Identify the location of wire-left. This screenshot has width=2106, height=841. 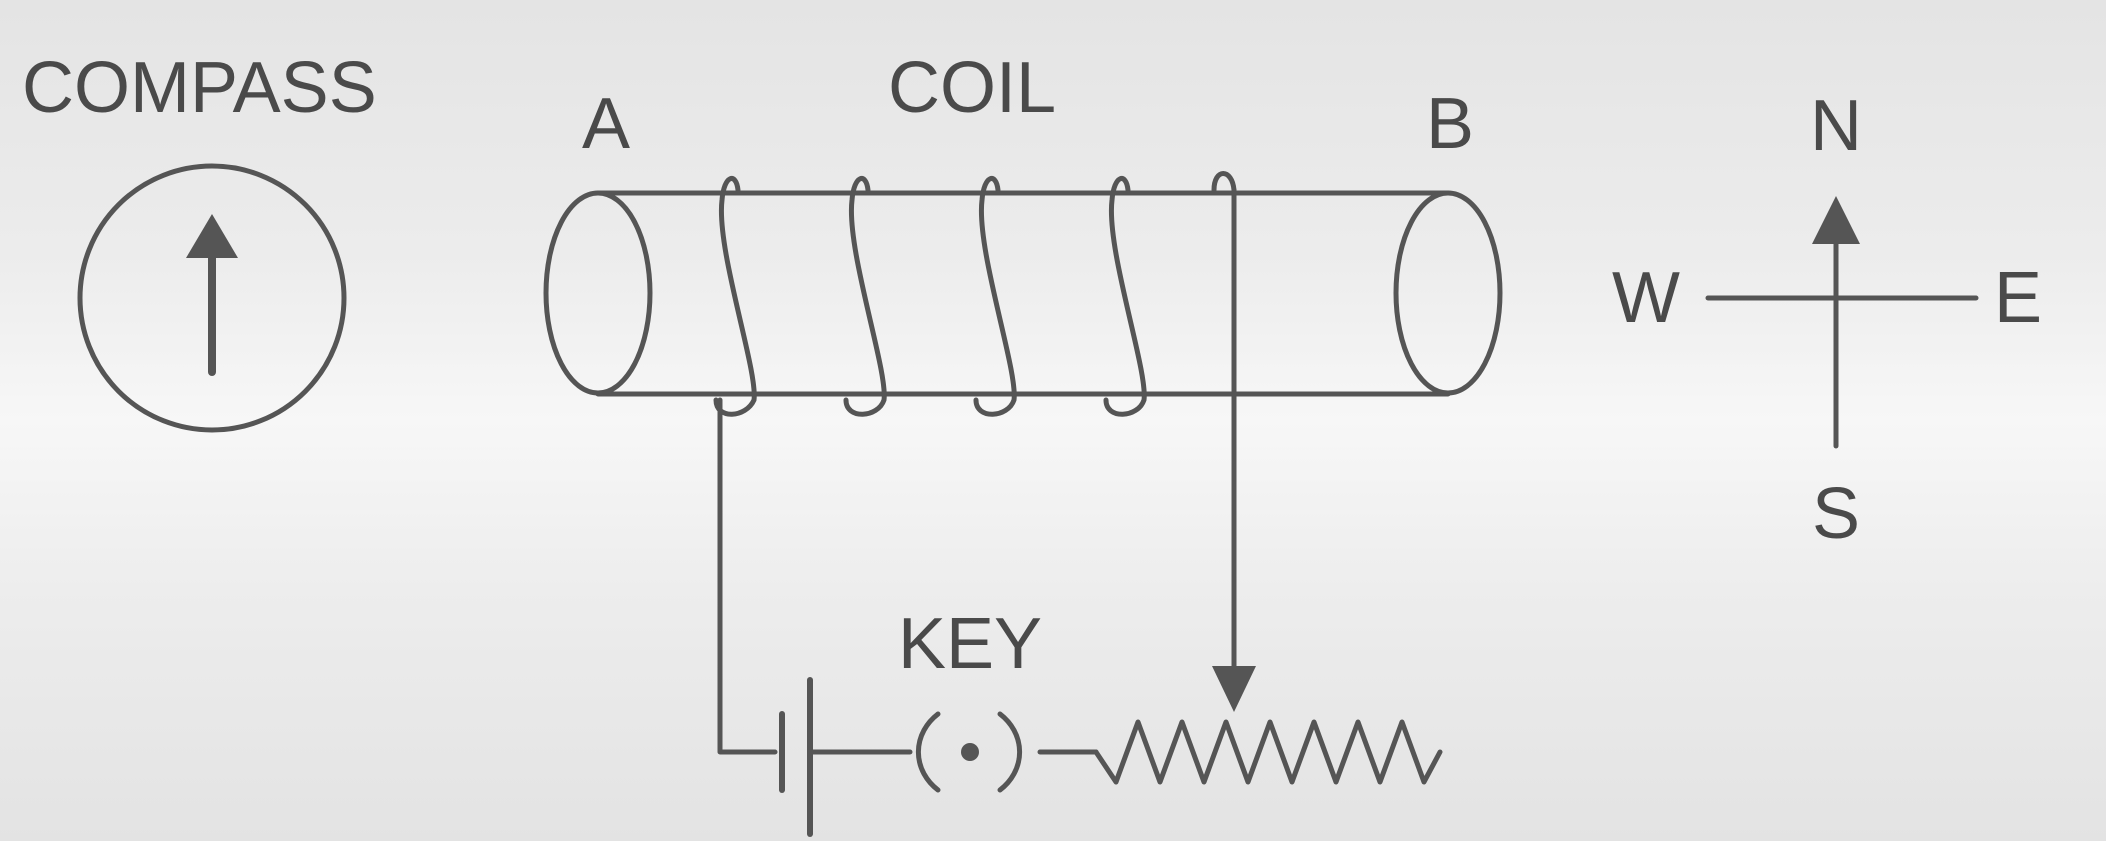
(747, 576).